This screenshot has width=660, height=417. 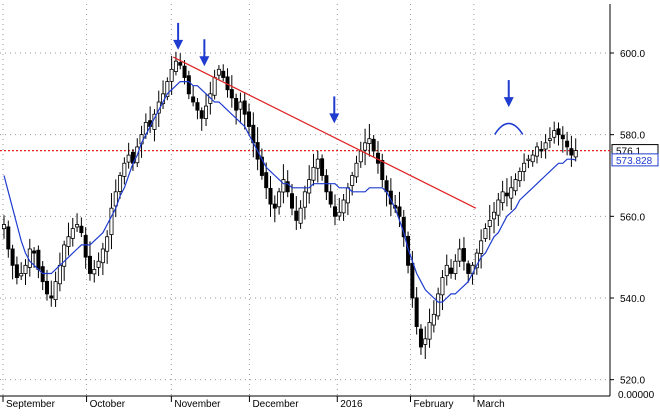 What do you see at coordinates (108, 404) in the screenshot?
I see `x-tick-label: October` at bounding box center [108, 404].